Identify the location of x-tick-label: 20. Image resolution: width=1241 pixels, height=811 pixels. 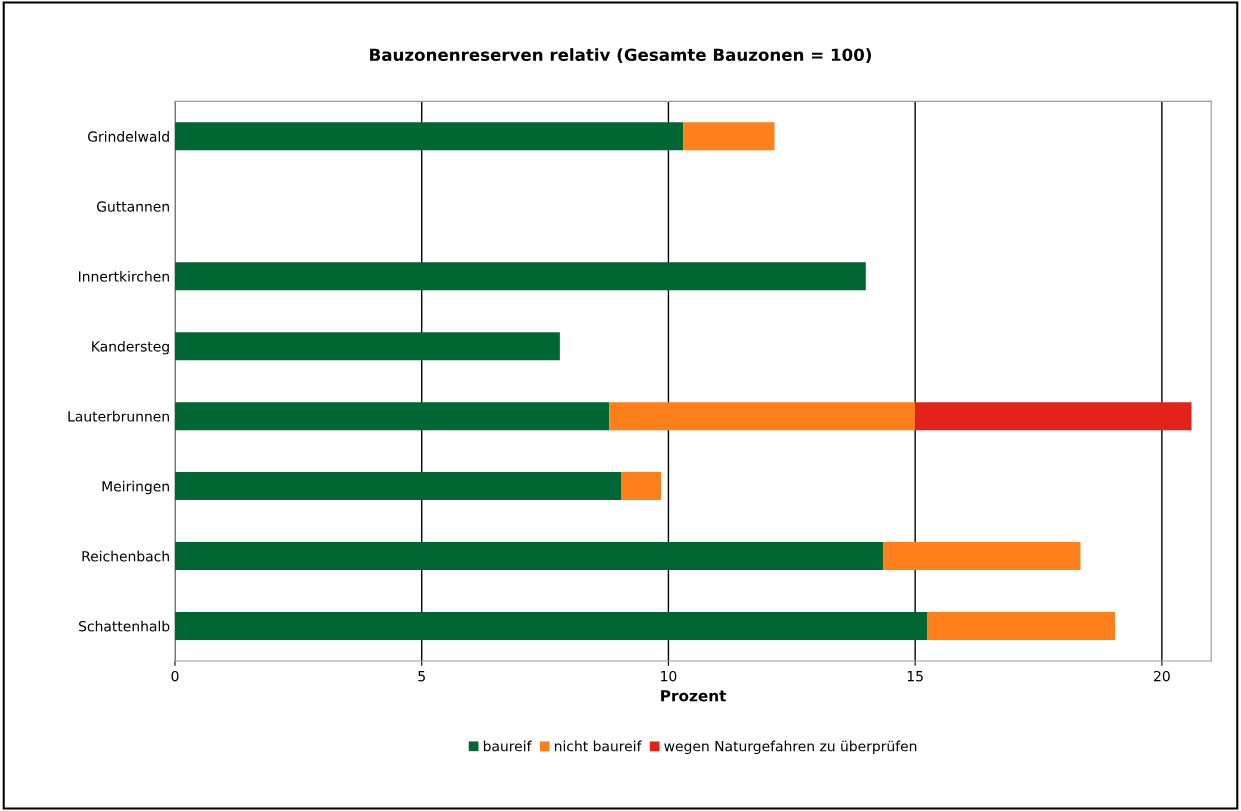
(1162, 676).